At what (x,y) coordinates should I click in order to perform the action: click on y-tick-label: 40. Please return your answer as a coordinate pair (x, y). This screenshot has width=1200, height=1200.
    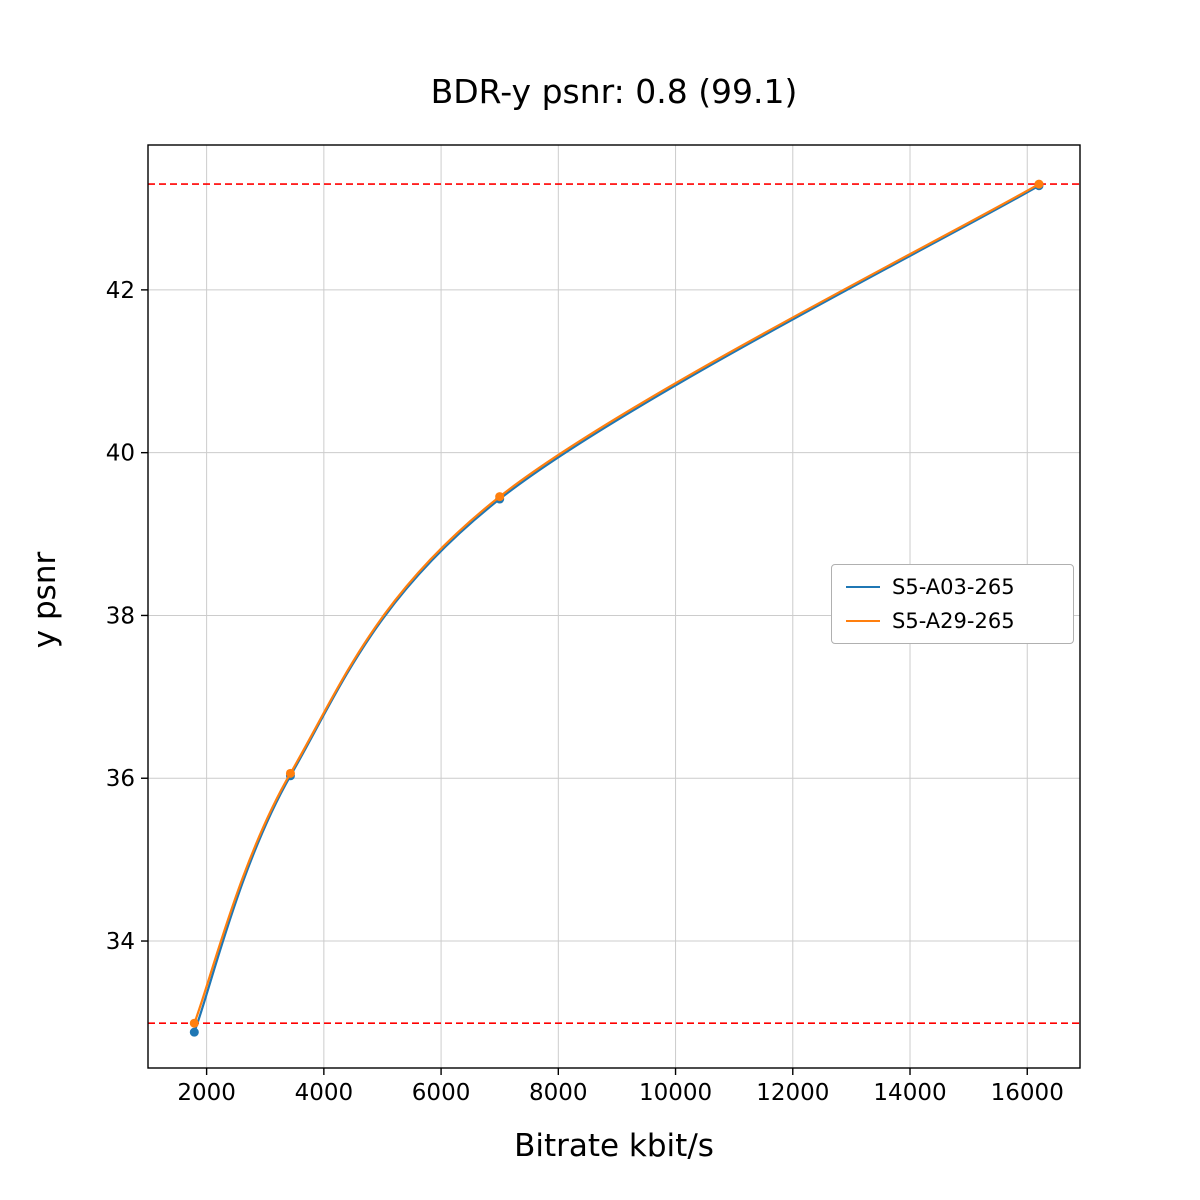
    Looking at the image, I should click on (120, 454).